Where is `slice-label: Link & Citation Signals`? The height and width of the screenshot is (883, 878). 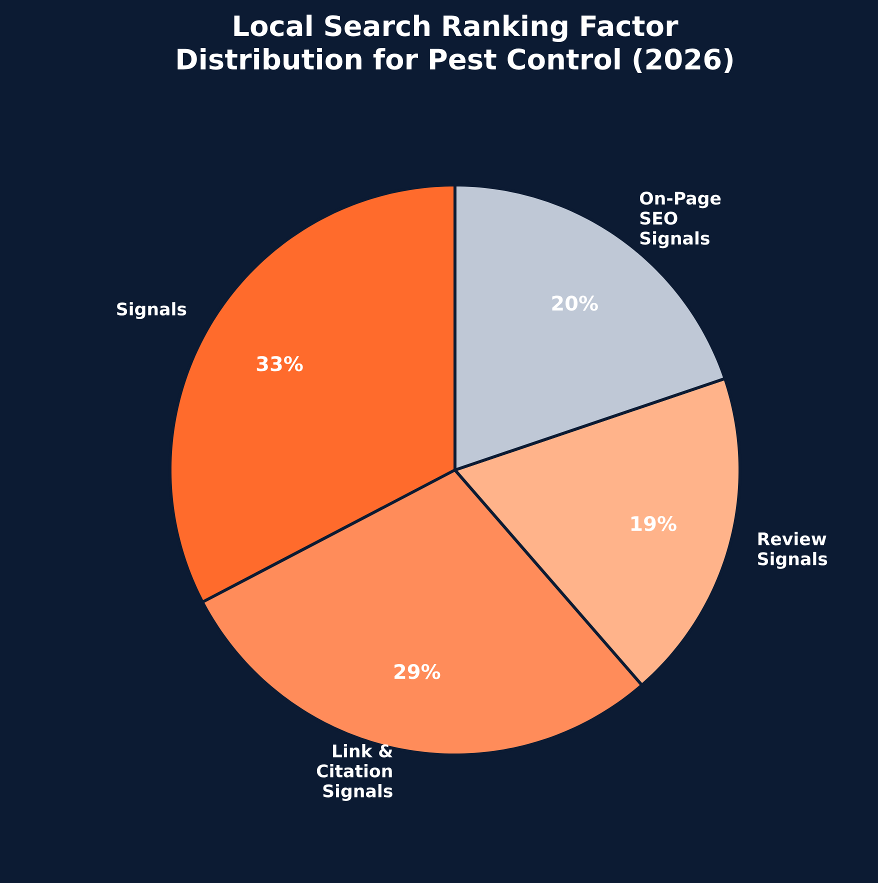 slice-label: Link & Citation Signals is located at coordinates (354, 772).